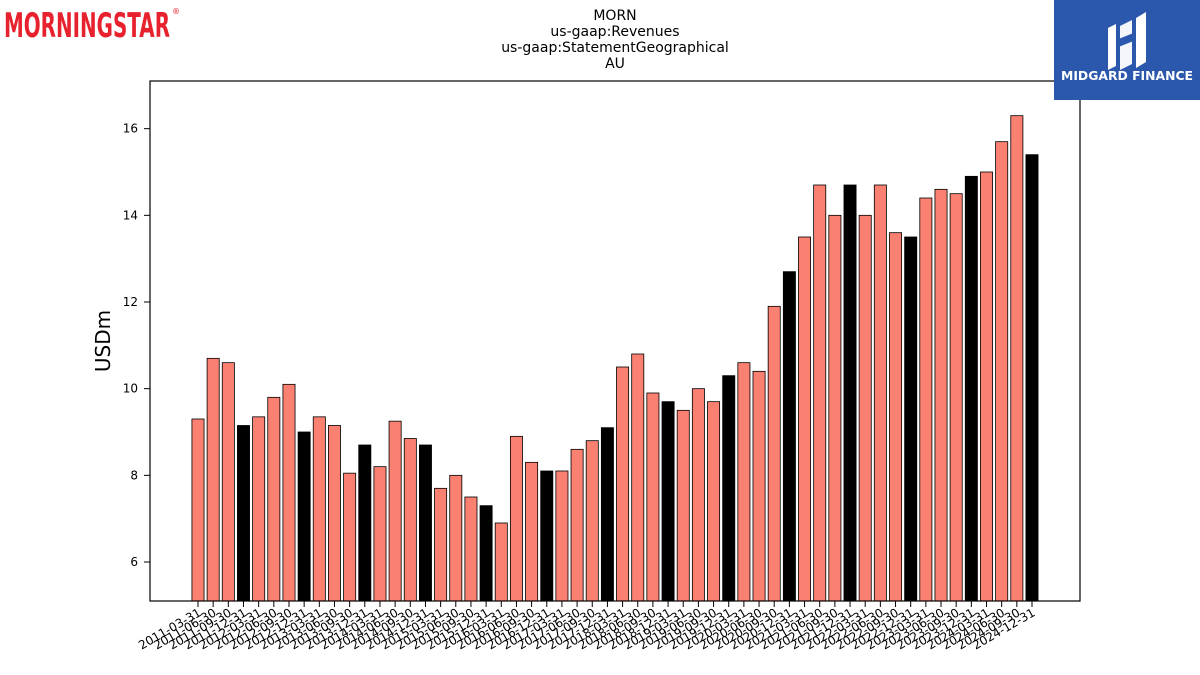 The width and height of the screenshot is (1200, 675). I want to click on morningstar-logo: MORNINGSTAR ®, so click(92, 25).